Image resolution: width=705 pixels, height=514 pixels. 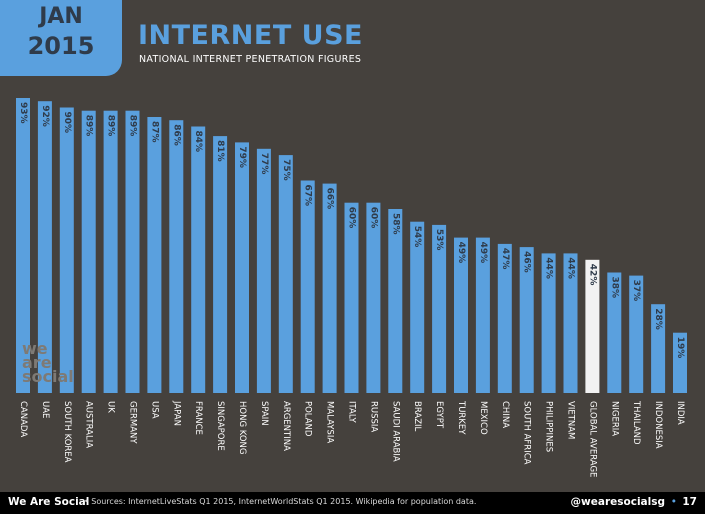 I want to click on logo-line: social, so click(x=48, y=376).